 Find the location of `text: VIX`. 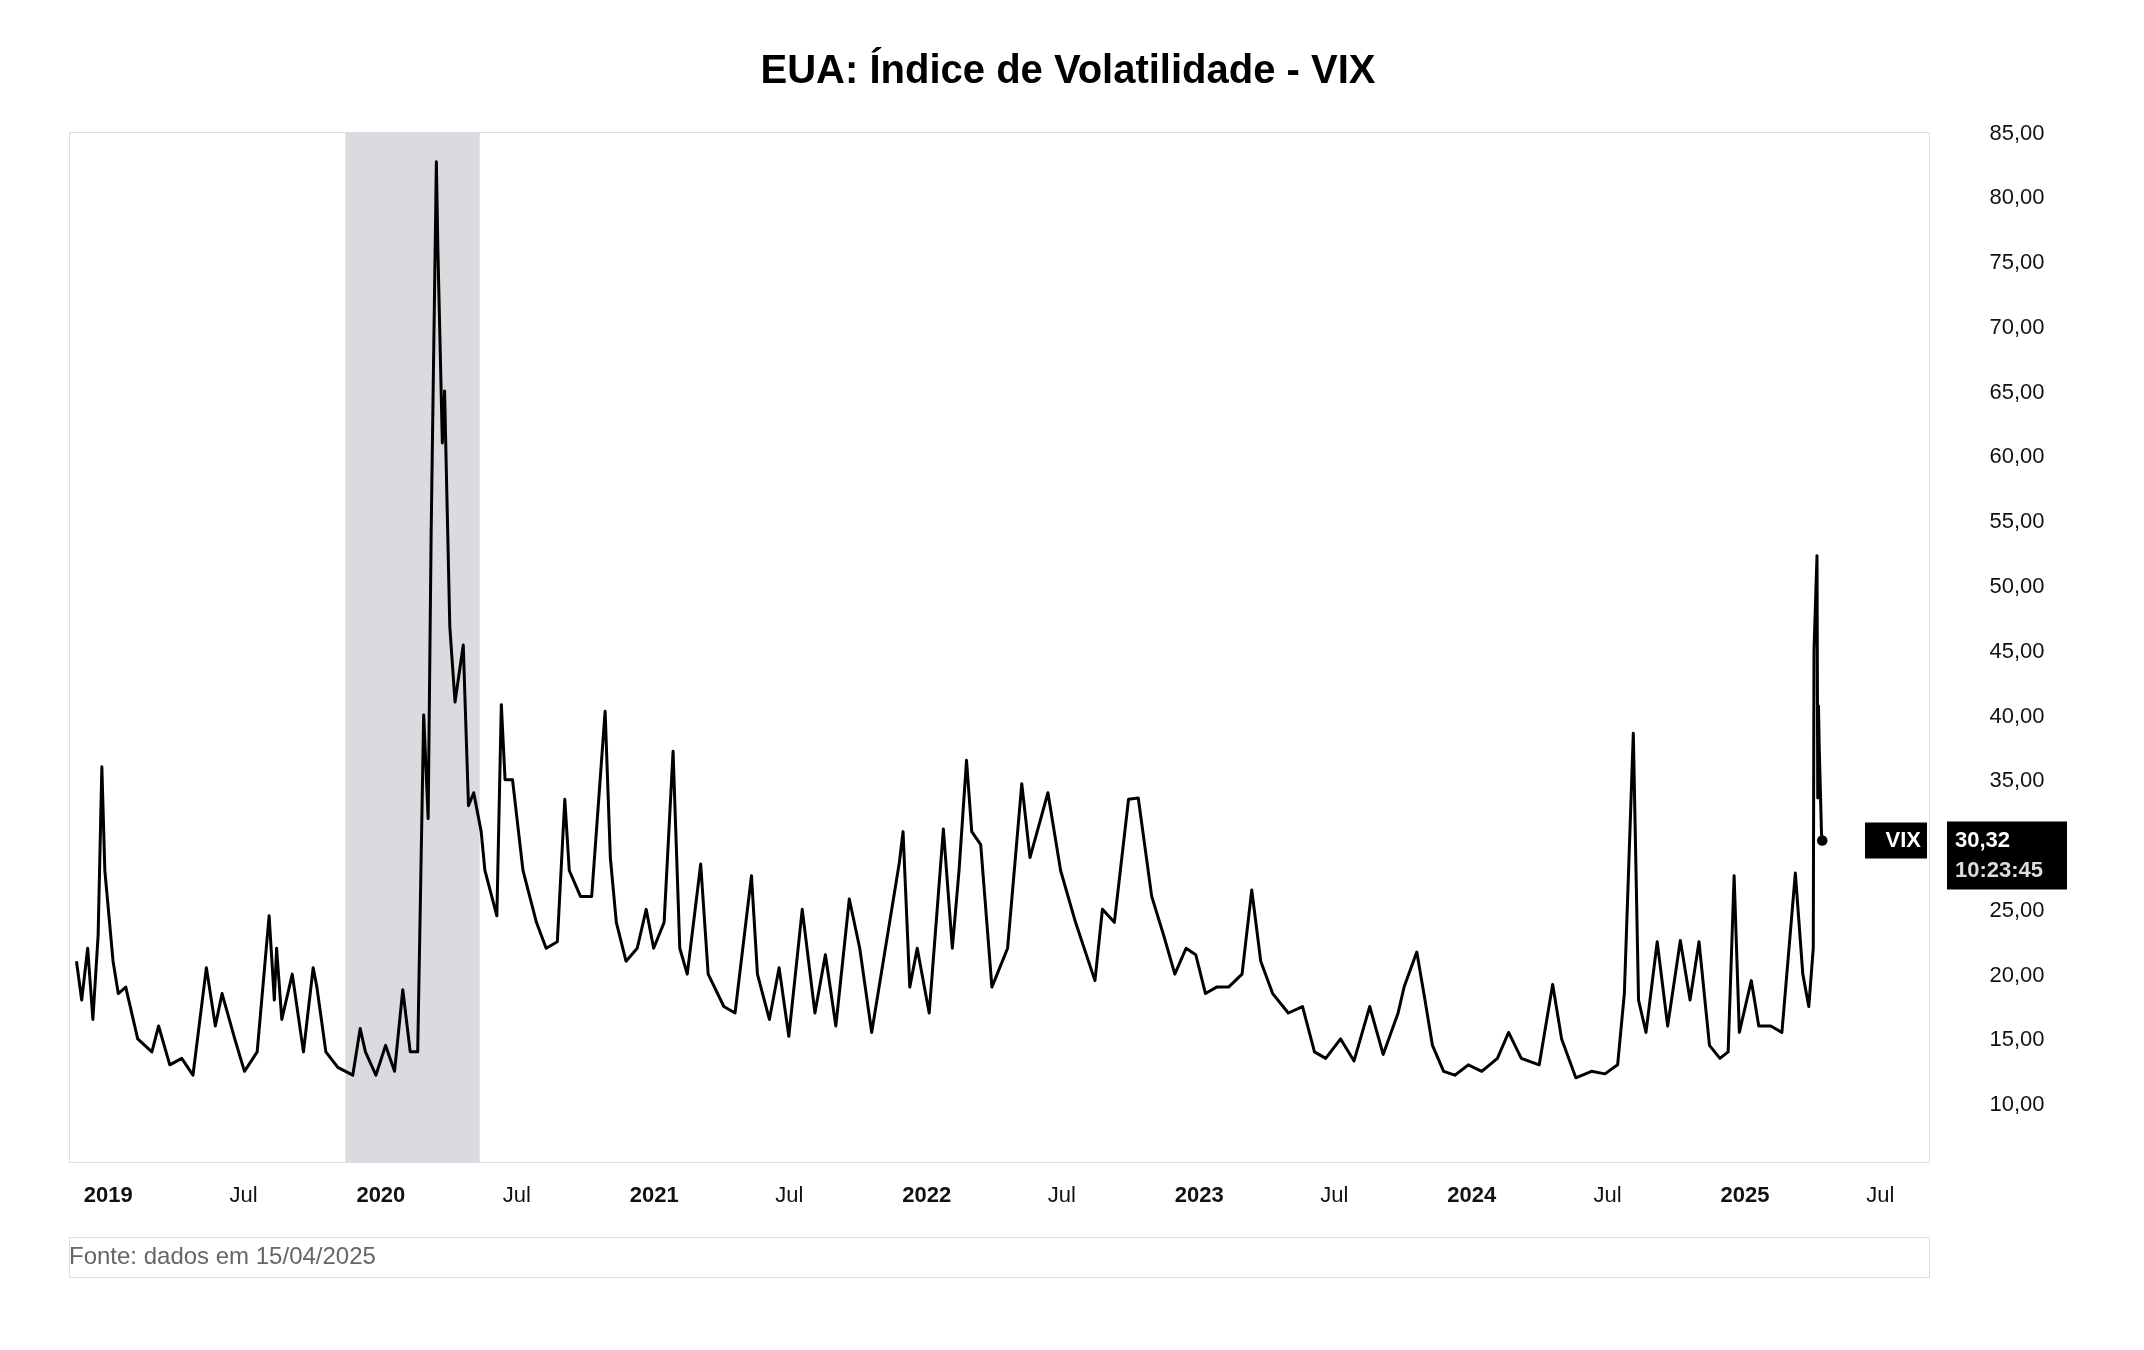

text: VIX is located at coordinates (1903, 840).